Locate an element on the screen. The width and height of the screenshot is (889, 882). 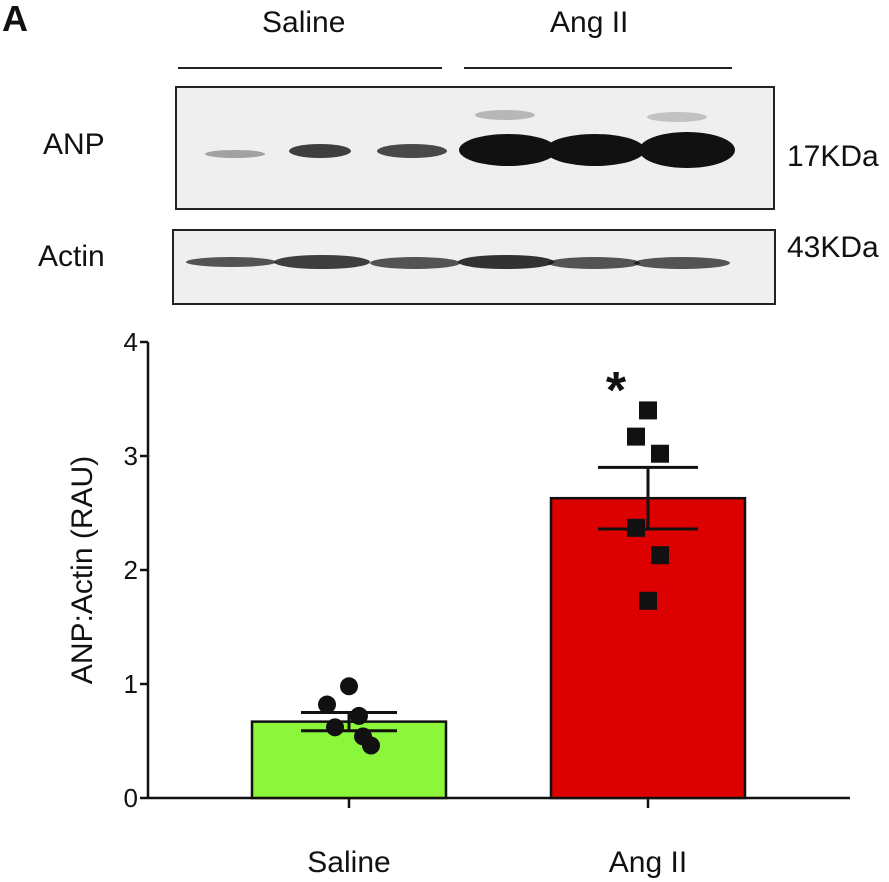
actin-blot-label: Actin is located at coordinates (71, 256).